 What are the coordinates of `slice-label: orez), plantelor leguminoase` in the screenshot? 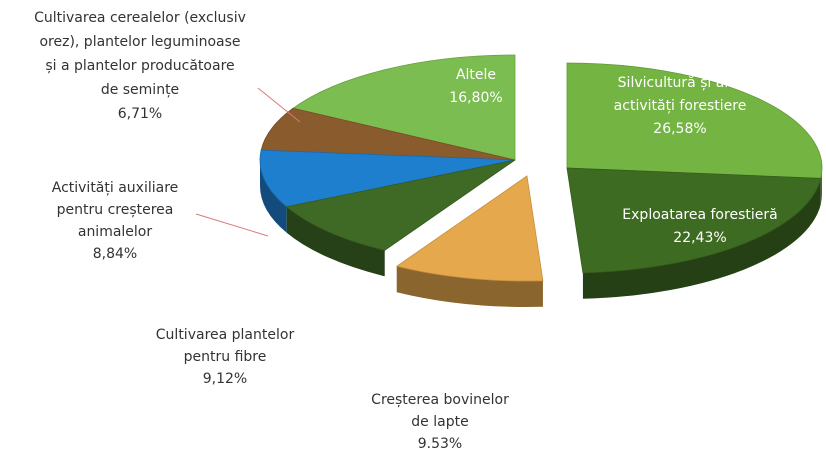 It's located at (139, 42).